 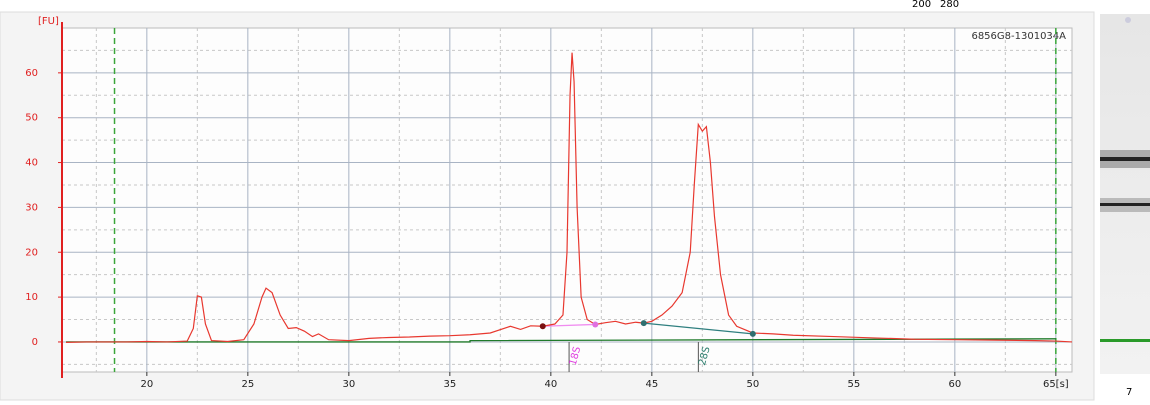 What do you see at coordinates (1128, 20) in the screenshot?
I see `gel-dot` at bounding box center [1128, 20].